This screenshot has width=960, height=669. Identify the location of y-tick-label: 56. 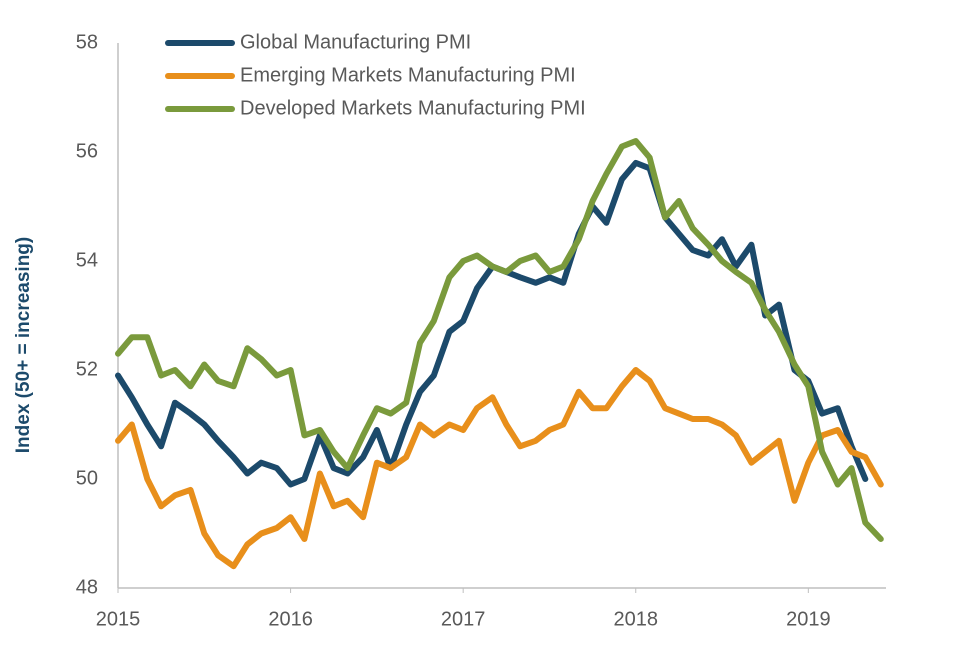
(87, 151).